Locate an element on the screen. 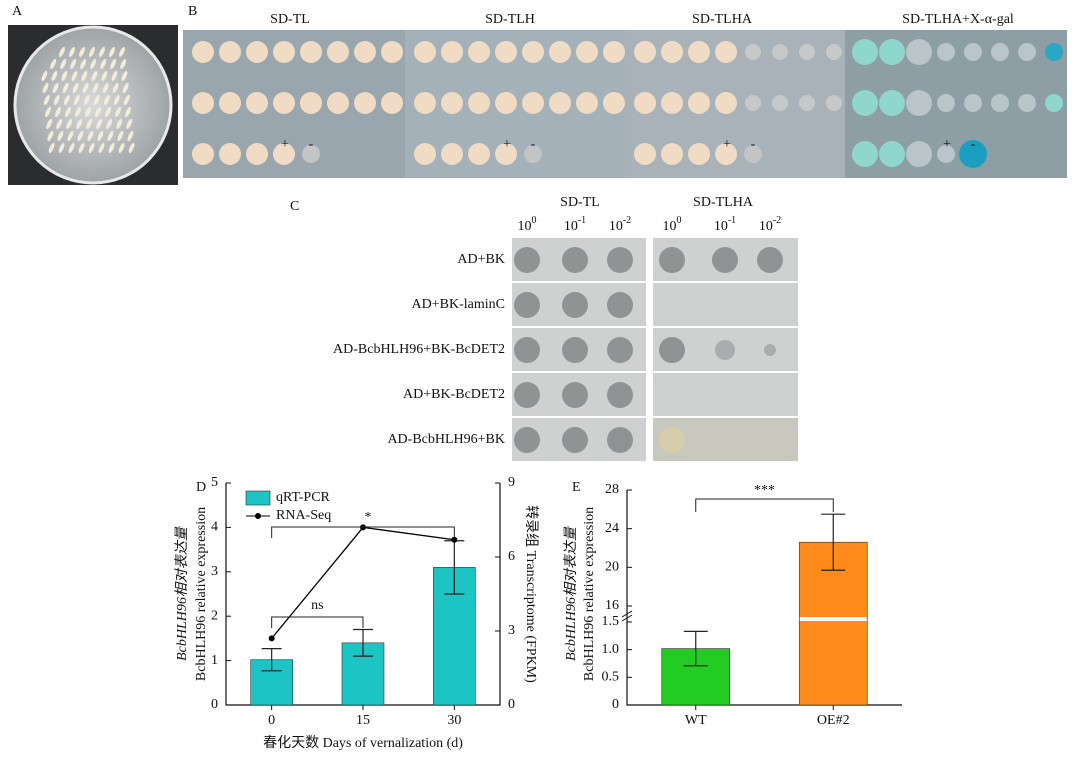  marker: + is located at coordinates (507, 144).